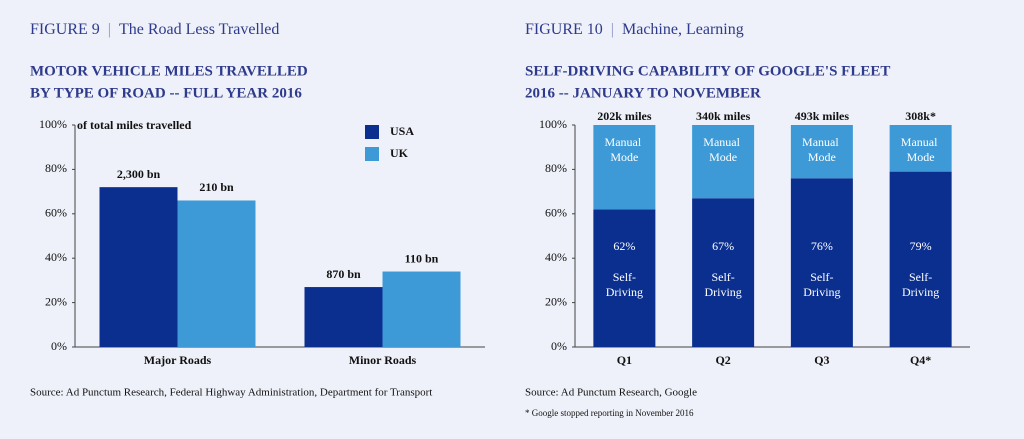 The height and width of the screenshot is (439, 1024). I want to click on value-label: 62%, so click(624, 246).